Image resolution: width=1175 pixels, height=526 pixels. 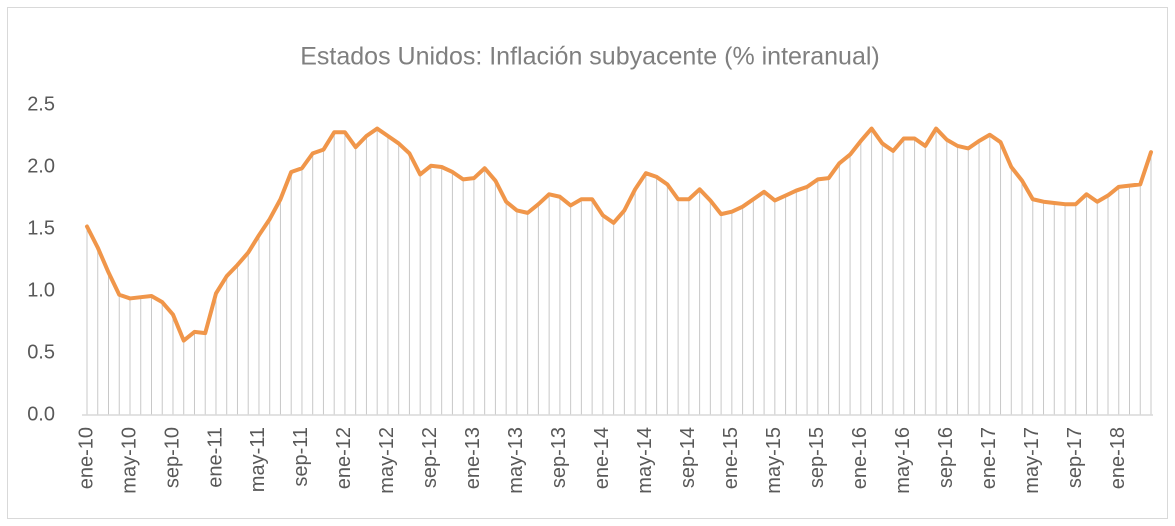 I want to click on x-tick-label: sep-12, so click(x=430, y=457).